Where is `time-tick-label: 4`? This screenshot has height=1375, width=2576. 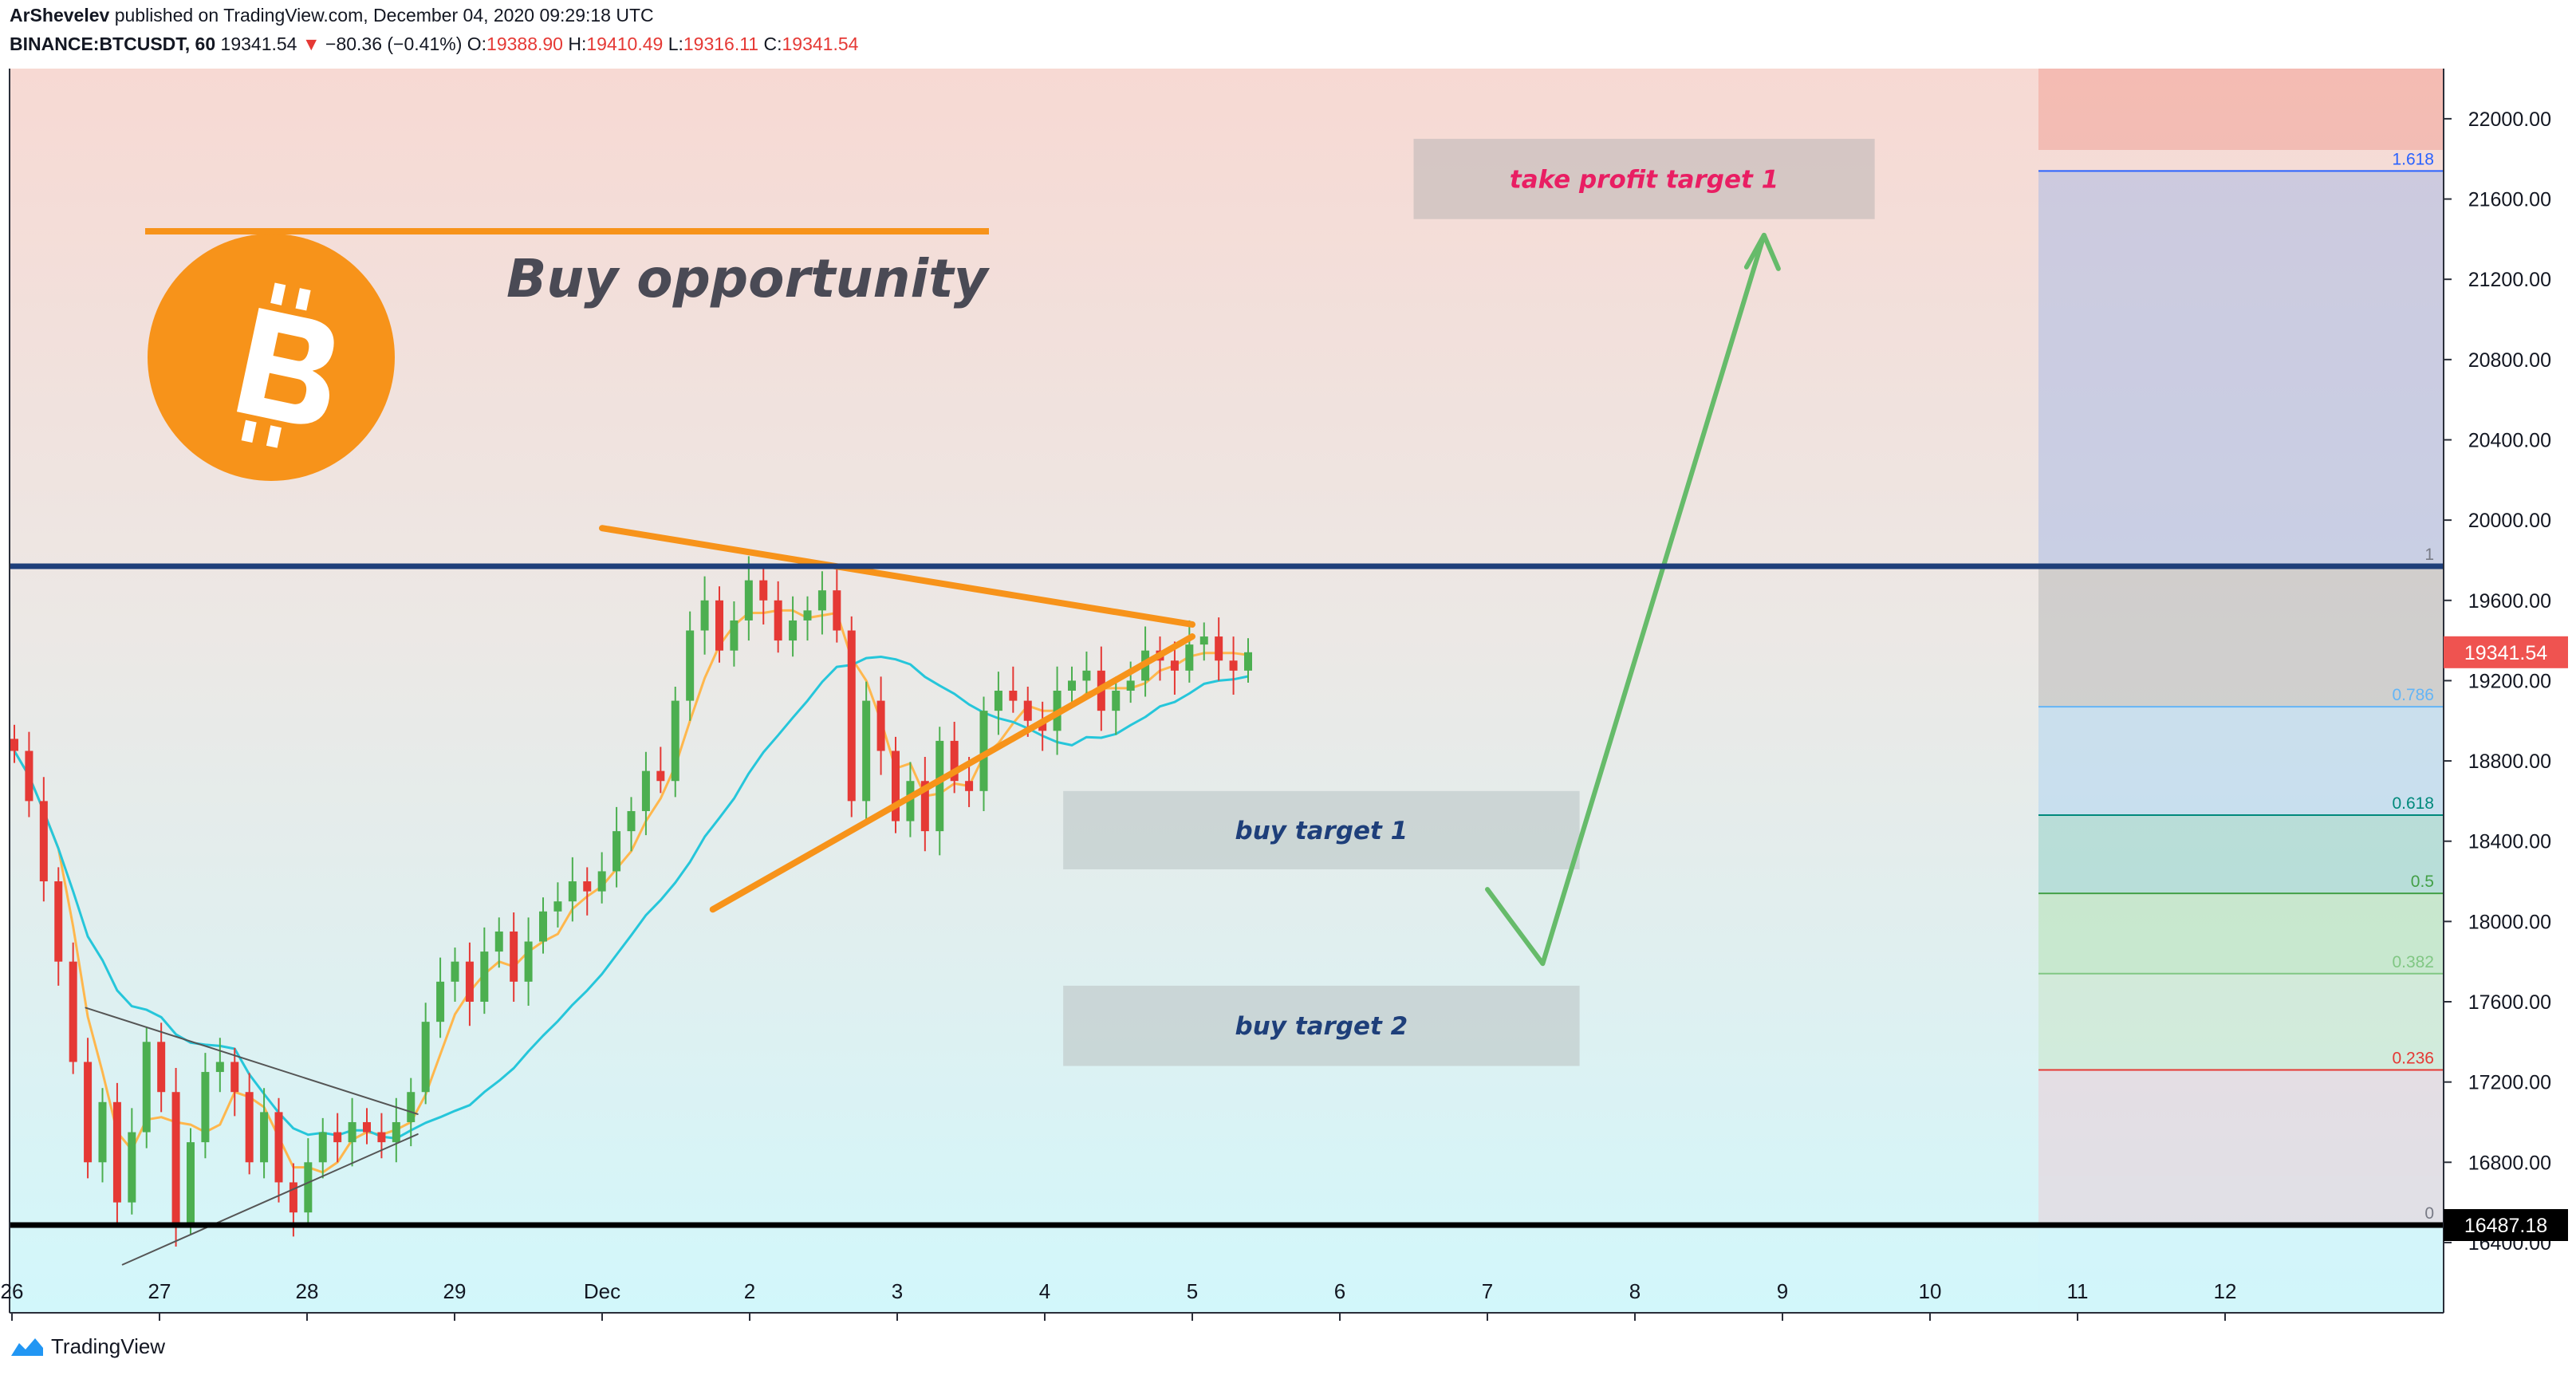
time-tick-label: 4 is located at coordinates (1044, 1291).